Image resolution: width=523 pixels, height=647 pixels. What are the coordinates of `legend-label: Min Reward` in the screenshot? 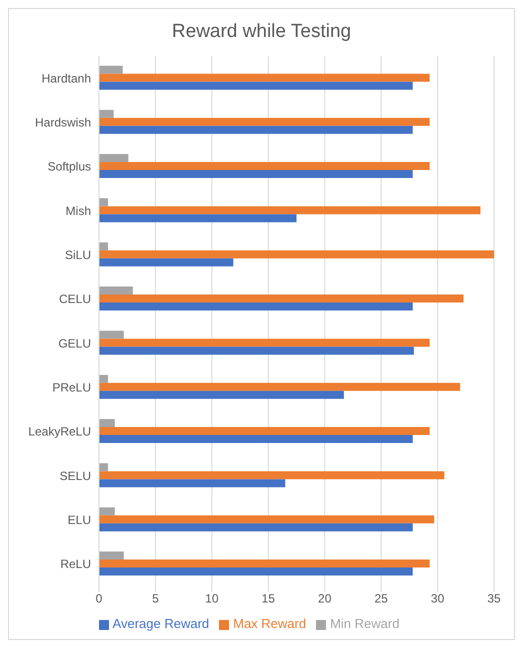 It's located at (365, 623).